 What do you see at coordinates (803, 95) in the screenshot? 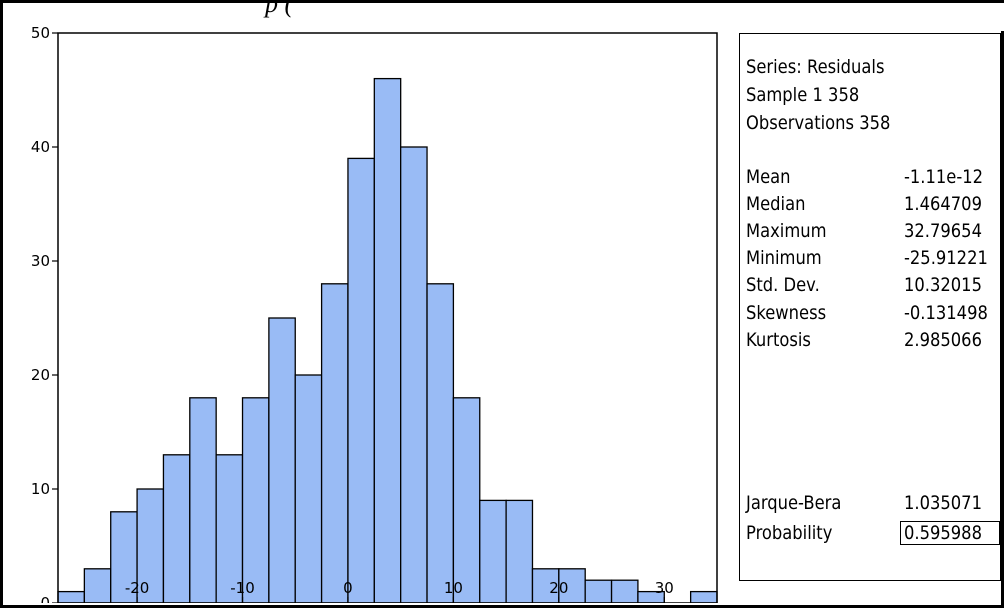
I see `sample-line: Sample 1 358` at bounding box center [803, 95].